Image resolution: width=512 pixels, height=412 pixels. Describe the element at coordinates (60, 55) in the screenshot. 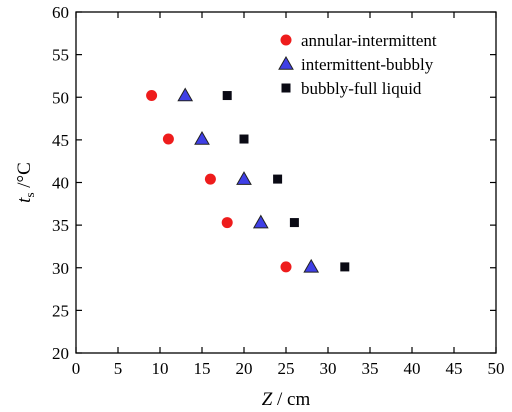

I see `y-tick-label: 55` at that location.